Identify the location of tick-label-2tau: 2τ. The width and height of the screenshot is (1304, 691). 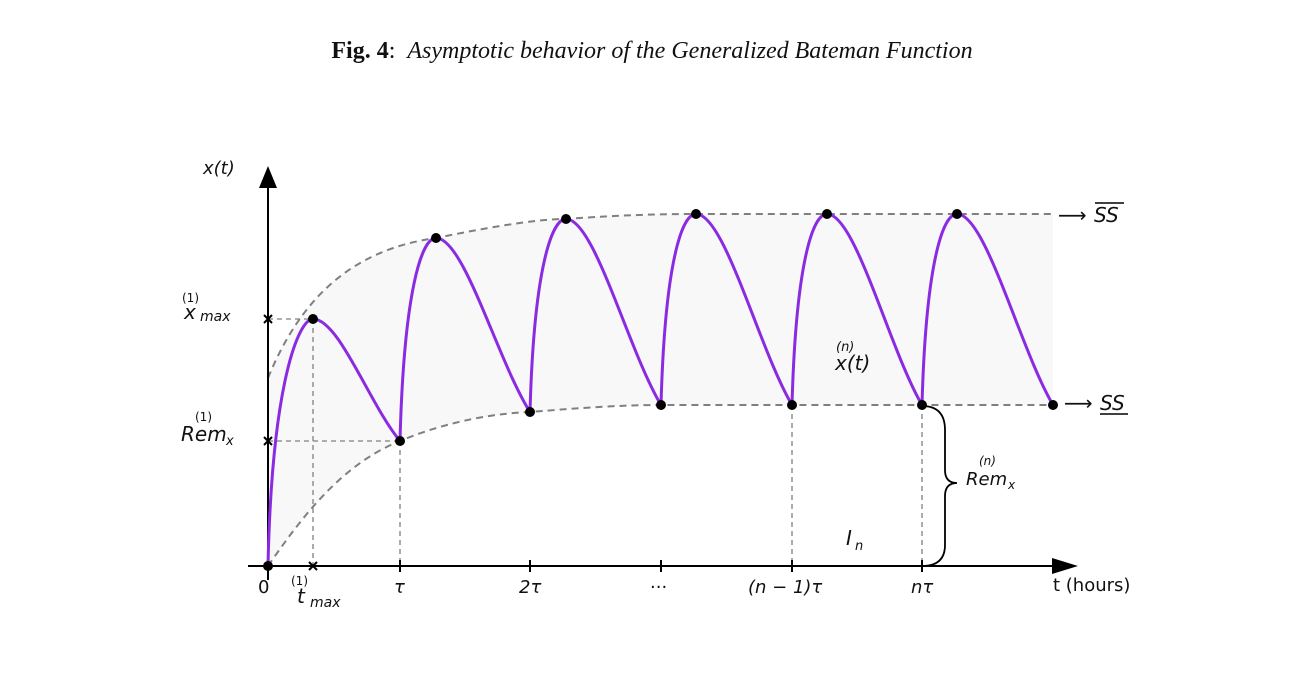
(530, 587).